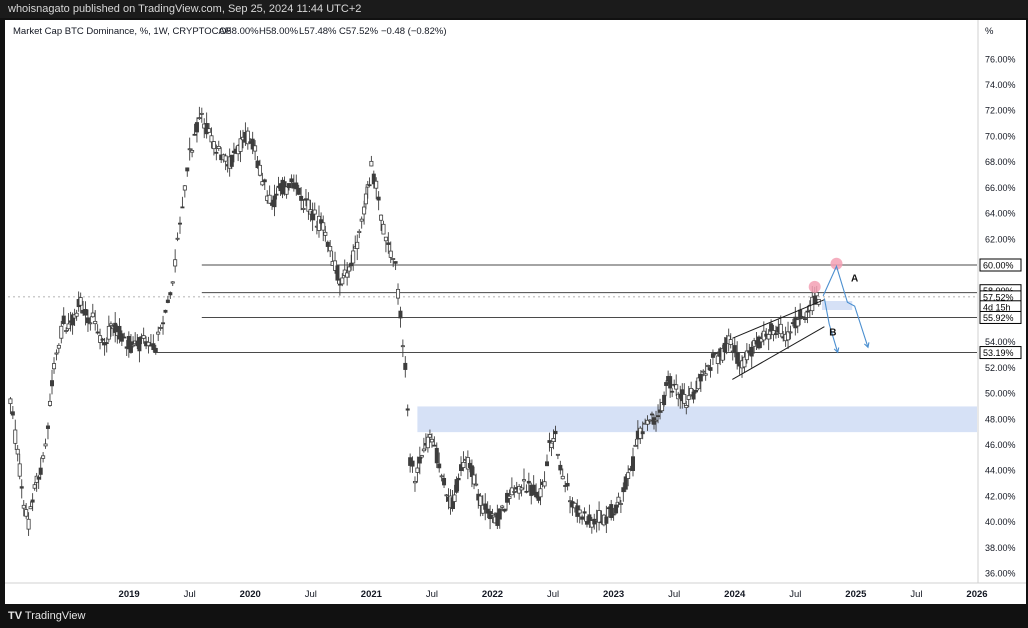 Image resolution: width=1028 pixels, height=628 pixels. What do you see at coordinates (854, 279) in the screenshot?
I see `annotation-a: A` at bounding box center [854, 279].